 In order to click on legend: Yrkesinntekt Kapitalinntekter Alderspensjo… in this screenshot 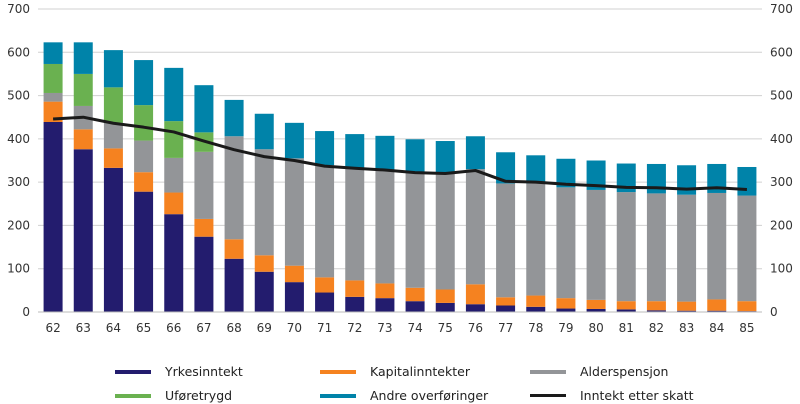, I will do `click(400, 382)`.